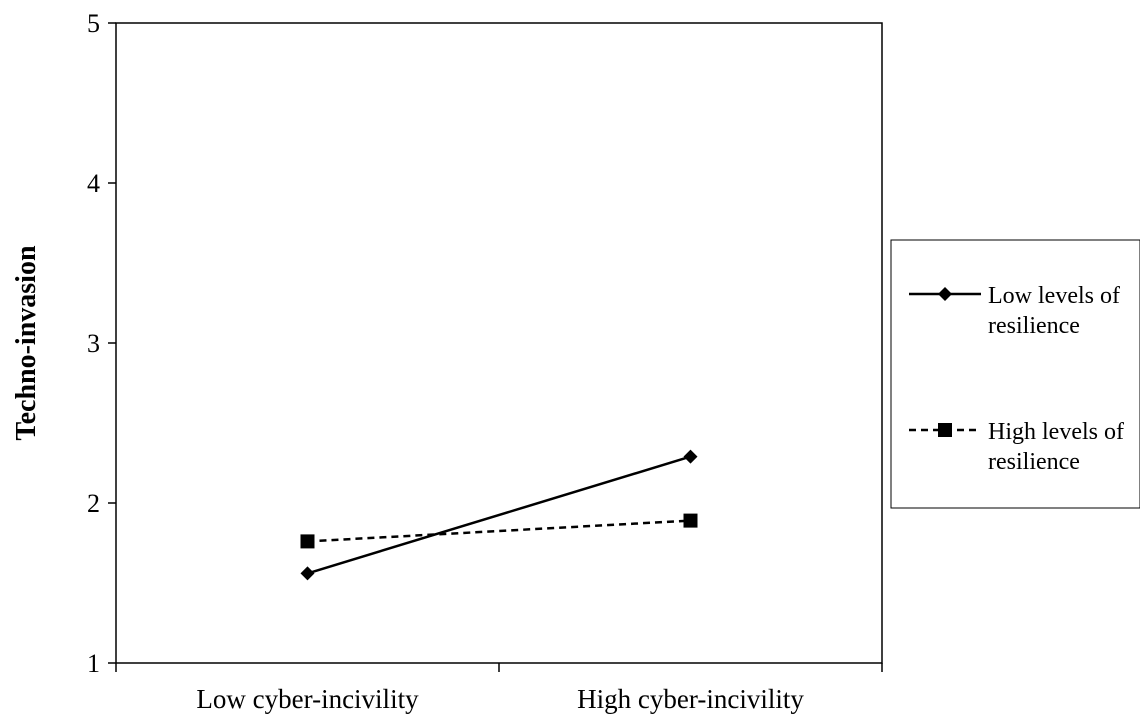 The width and height of the screenshot is (1140, 723). What do you see at coordinates (93, 183) in the screenshot?
I see `y-tick-label: 4` at bounding box center [93, 183].